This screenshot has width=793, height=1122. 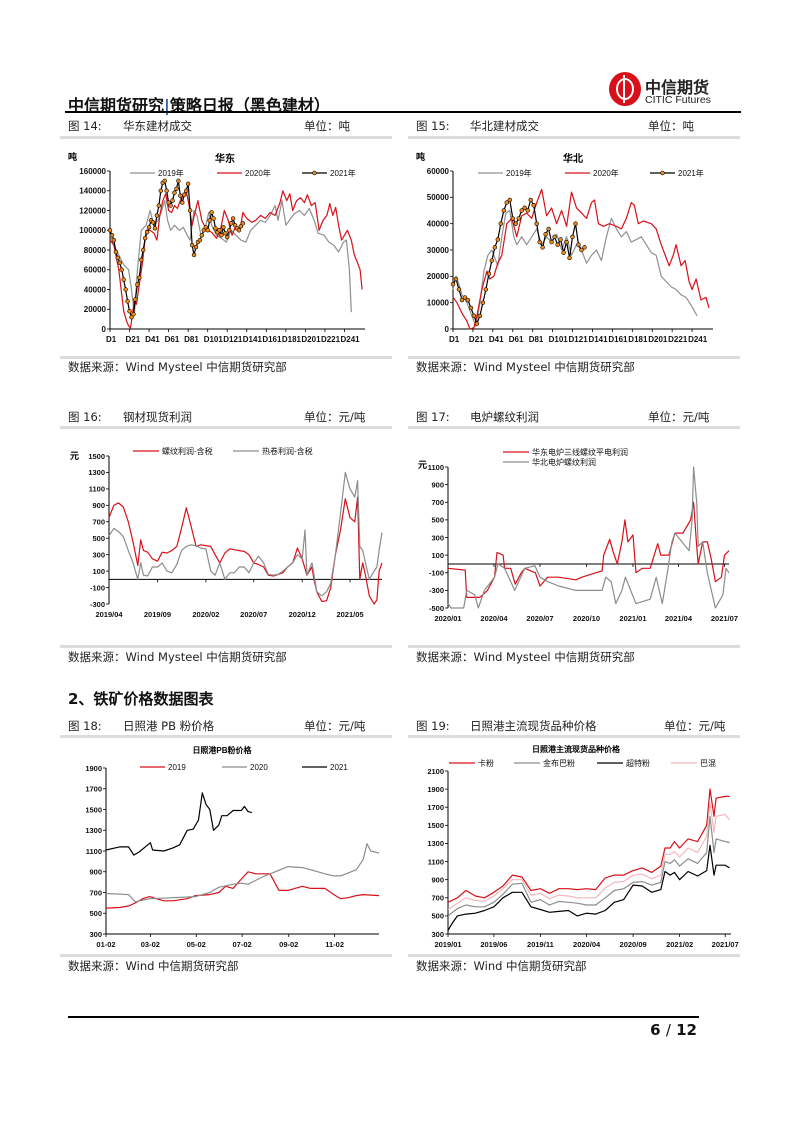 What do you see at coordinates (536, 339) in the screenshot?
I see `x-tick-label: D81` at bounding box center [536, 339].